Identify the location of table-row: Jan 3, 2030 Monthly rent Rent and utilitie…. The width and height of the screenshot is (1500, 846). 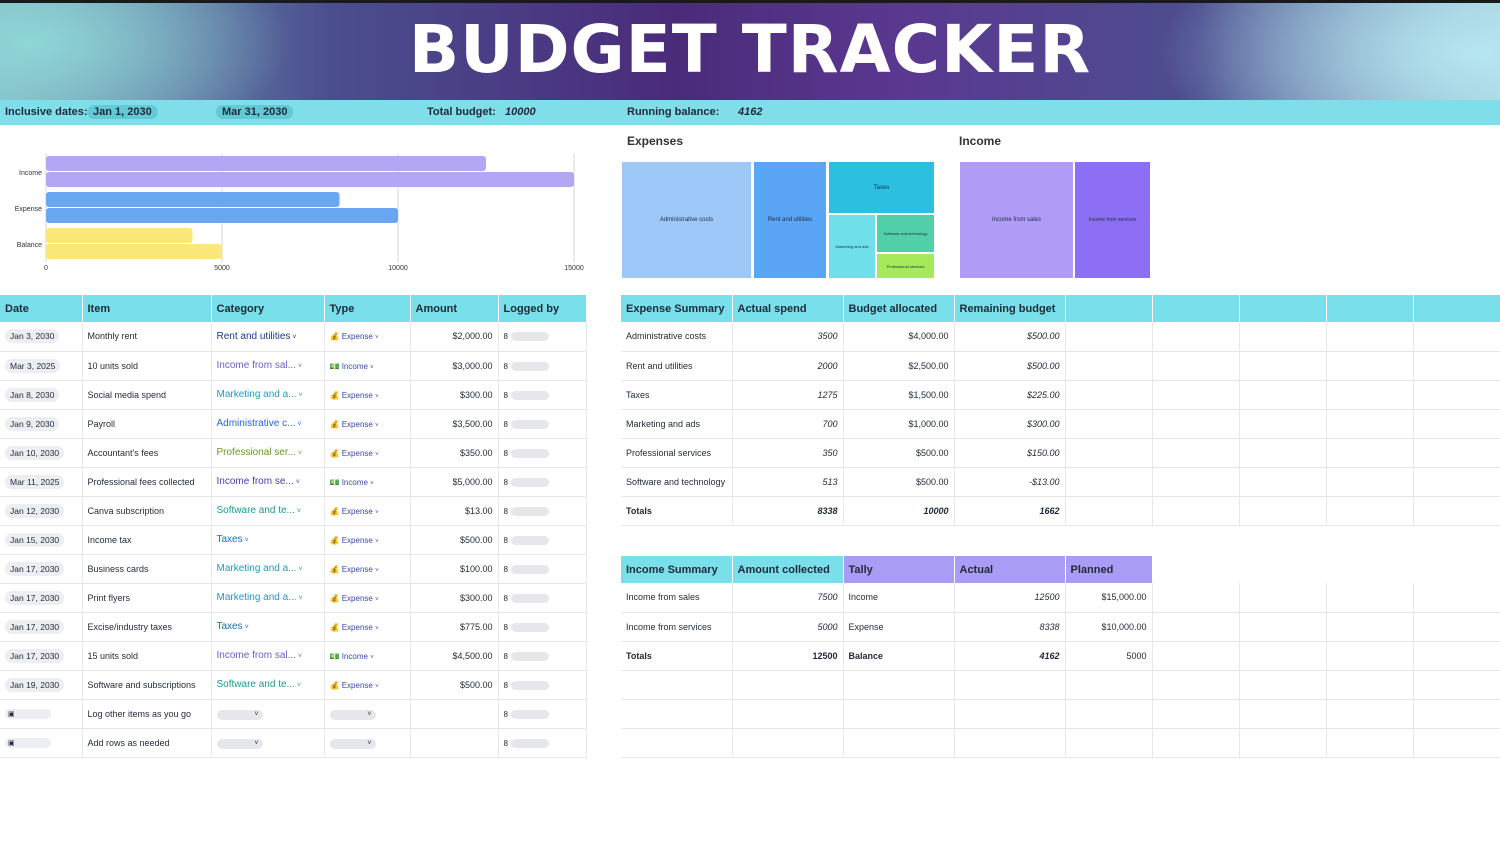
(293, 337).